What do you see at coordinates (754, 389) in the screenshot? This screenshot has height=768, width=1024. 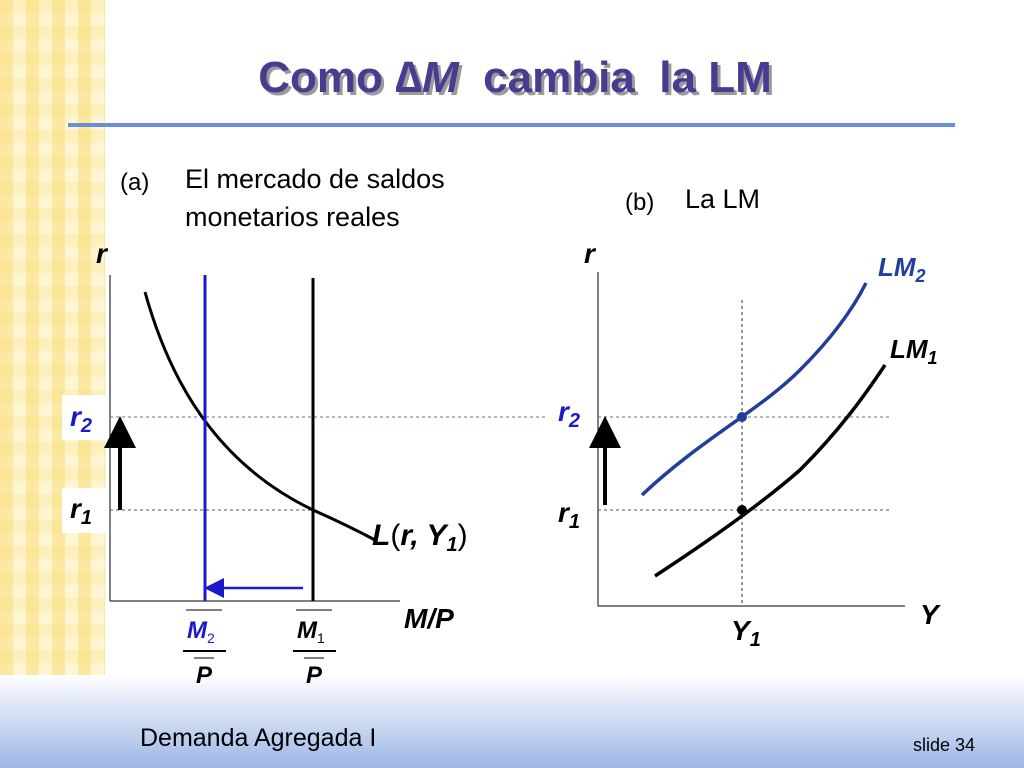 I see `lm2-curve` at bounding box center [754, 389].